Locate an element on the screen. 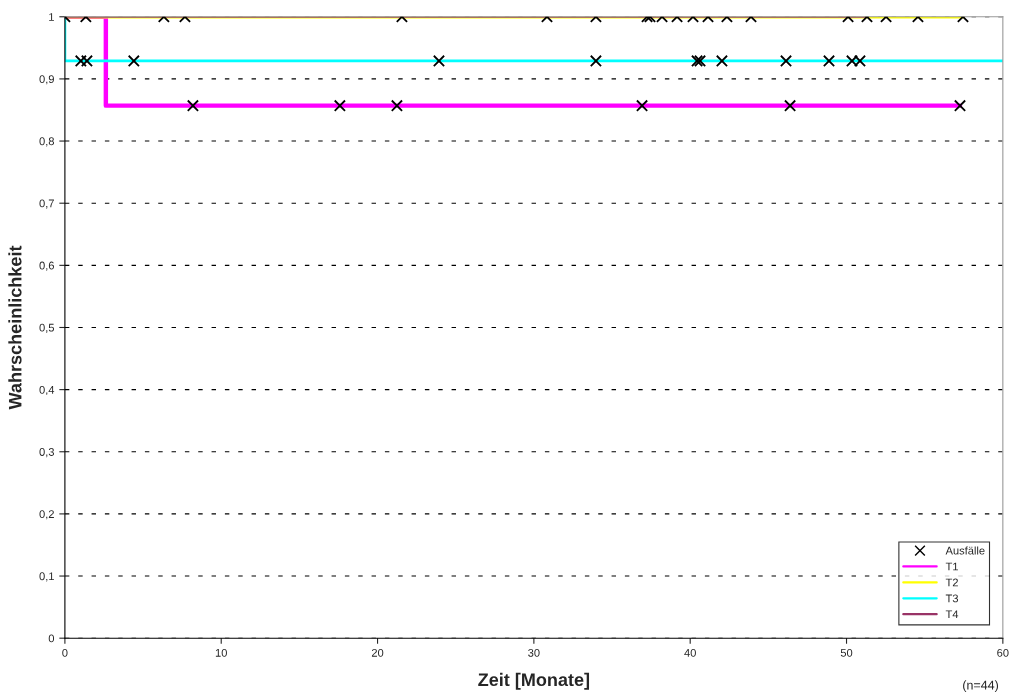 Image resolution: width=1014 pixels, height=699 pixels. y-tick-label: 1 is located at coordinates (51, 17).